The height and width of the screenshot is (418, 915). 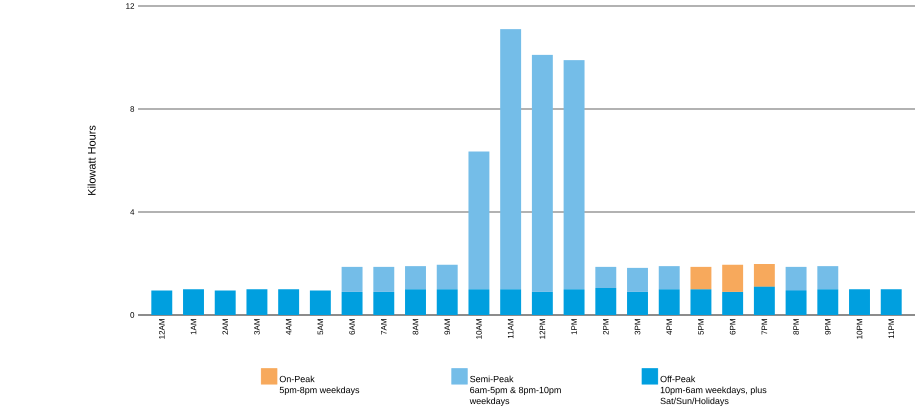 I want to click on y-axis-title: Kilowatt Hours, so click(x=92, y=160).